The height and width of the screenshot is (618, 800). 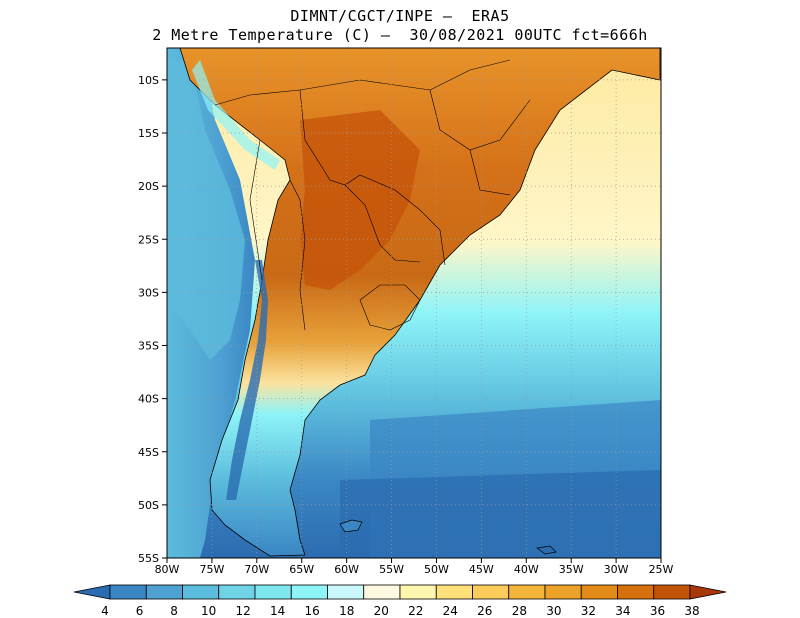 What do you see at coordinates (148, 292) in the screenshot?
I see `lat-tick-label: 30S` at bounding box center [148, 292].